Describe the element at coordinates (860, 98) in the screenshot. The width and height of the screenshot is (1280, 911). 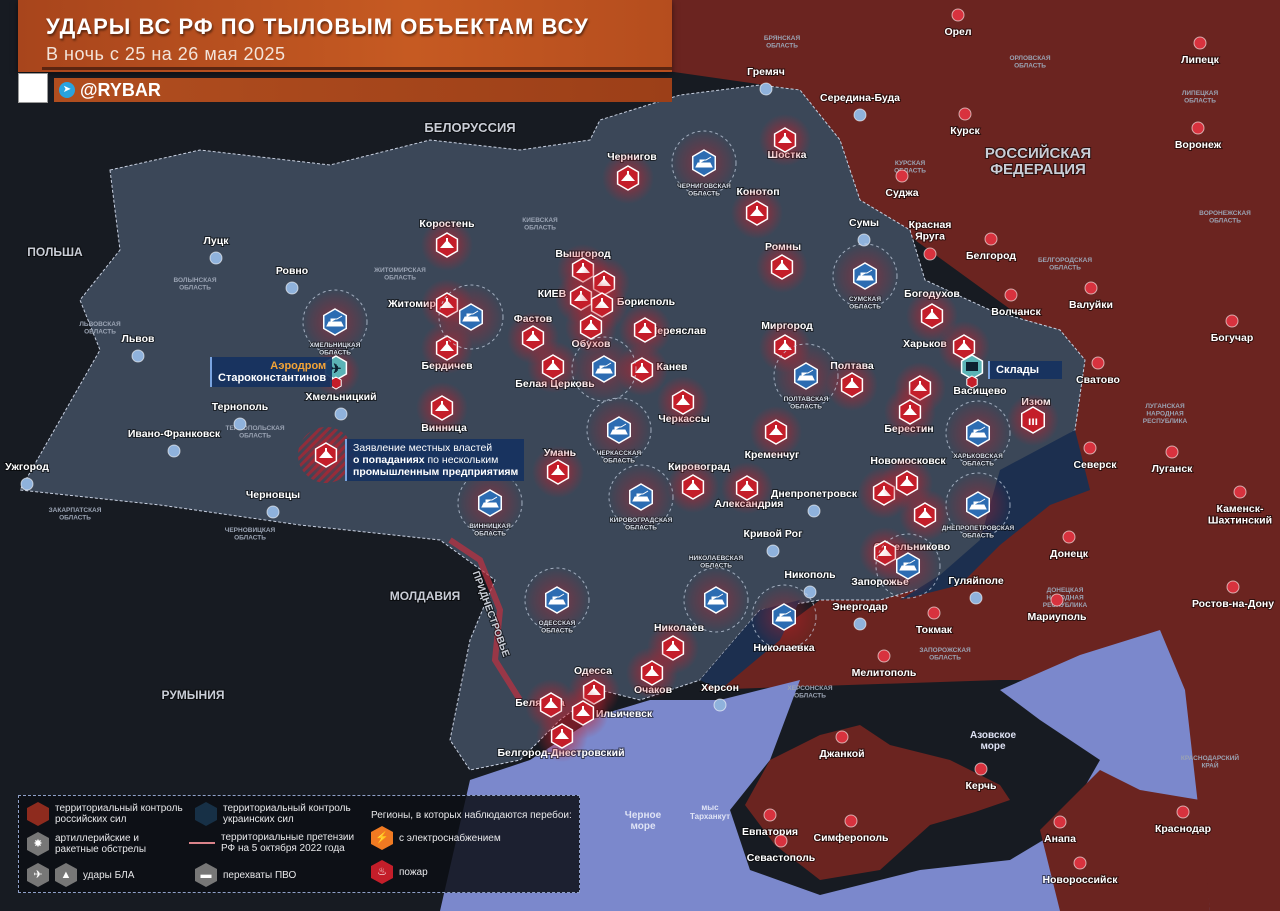
I see `city-label-line: Середина-Буда` at that location.